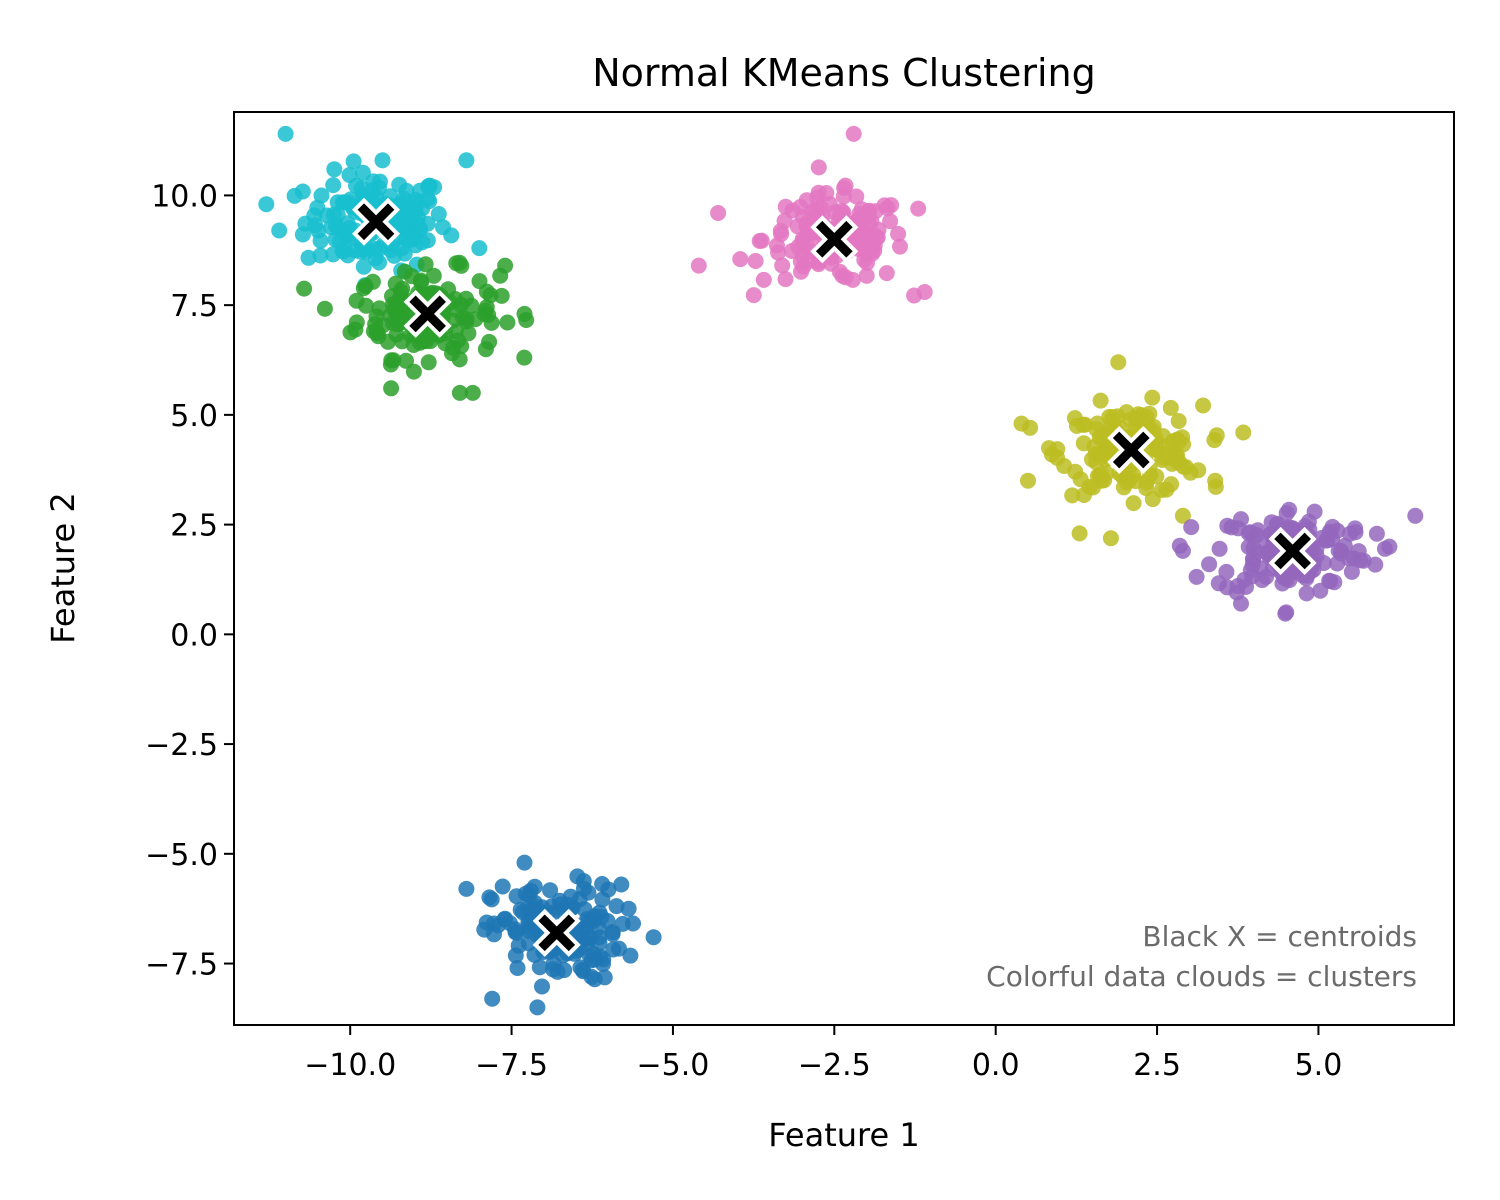 The height and width of the screenshot is (1200, 1500). What do you see at coordinates (834, 1065) in the screenshot?
I see `x-tick-label: −2.5` at bounding box center [834, 1065].